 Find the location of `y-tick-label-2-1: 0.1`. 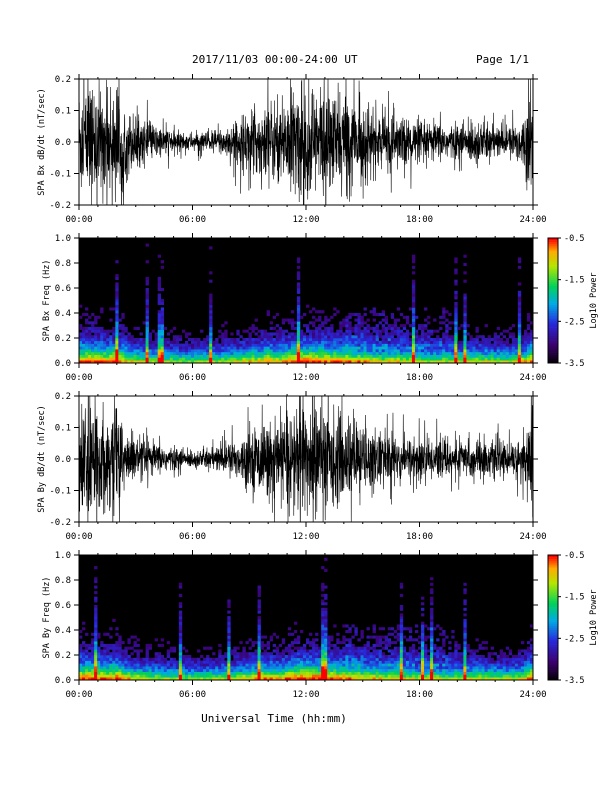

y-tick-label-2-1: 0.1 is located at coordinates (63, 429).